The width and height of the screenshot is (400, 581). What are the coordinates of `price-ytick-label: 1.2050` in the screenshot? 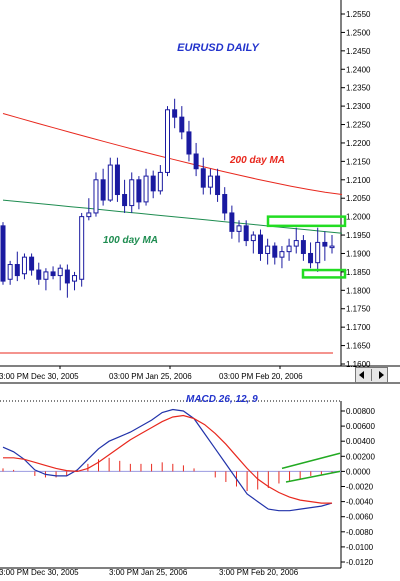 It's located at (358, 198).